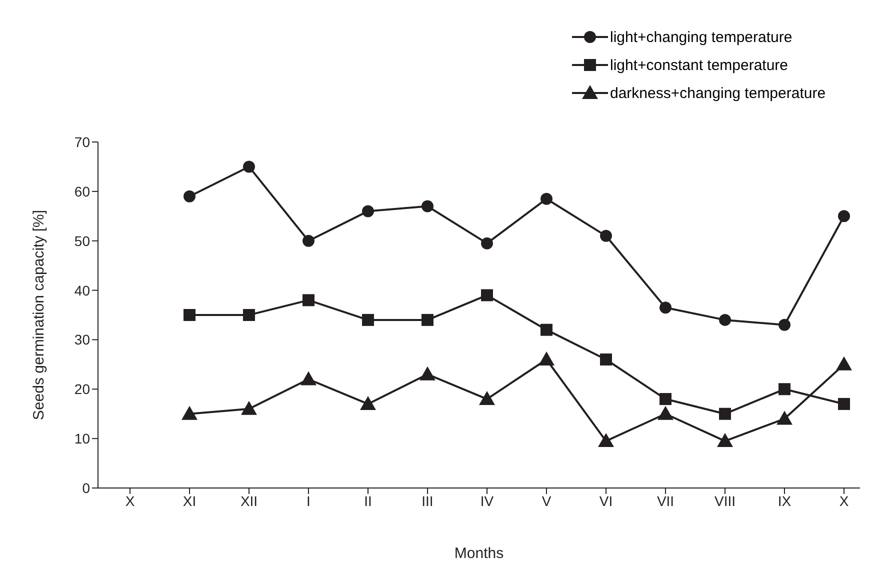 The width and height of the screenshot is (878, 586). Describe the element at coordinates (82, 290) in the screenshot. I see `y-tick-label: 40` at that location.